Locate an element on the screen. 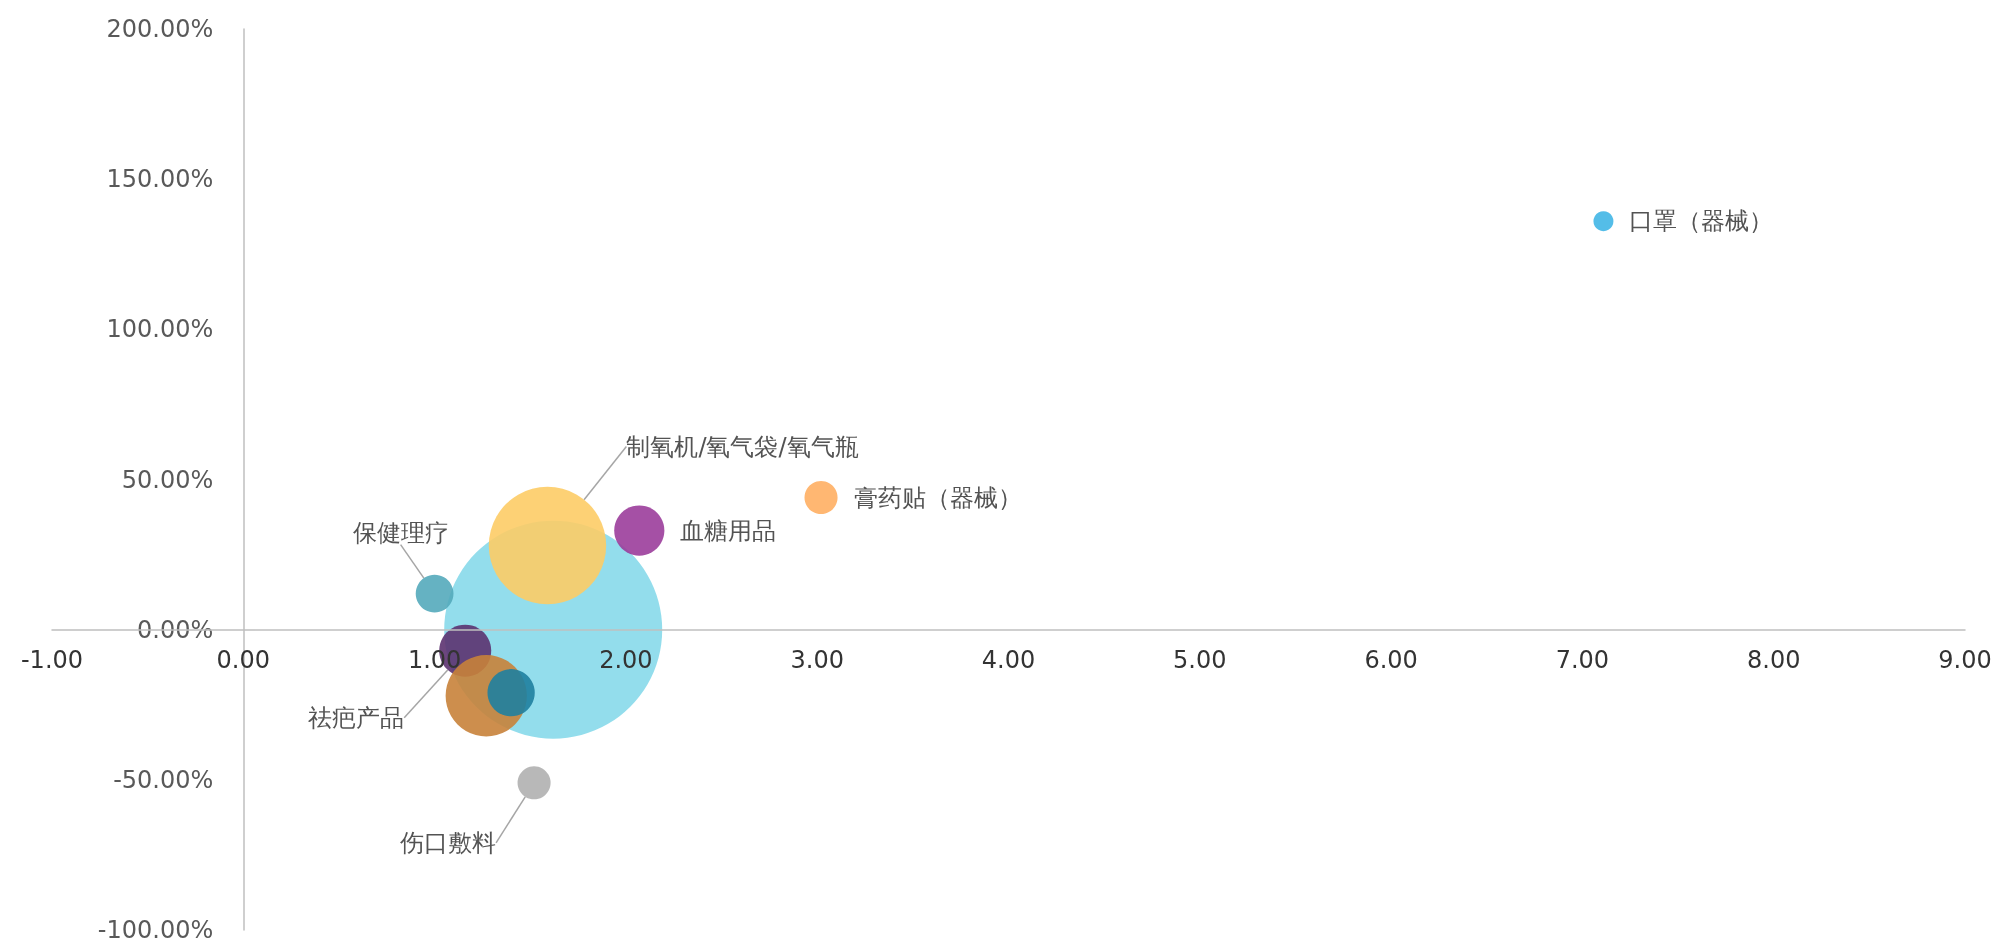 This screenshot has width=2006, height=947. x-tick-label: 9.00 is located at coordinates (1965, 659).